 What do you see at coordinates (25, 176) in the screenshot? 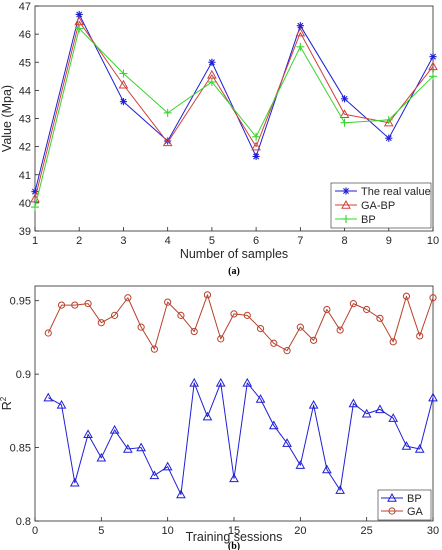
I see `chart-a-y-tick-label: 41` at bounding box center [25, 176].